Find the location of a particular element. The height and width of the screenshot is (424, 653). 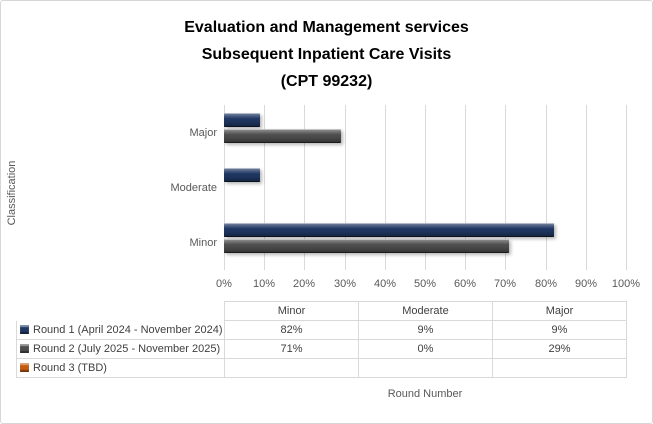

x-tick-label: 60% is located at coordinates (465, 284).